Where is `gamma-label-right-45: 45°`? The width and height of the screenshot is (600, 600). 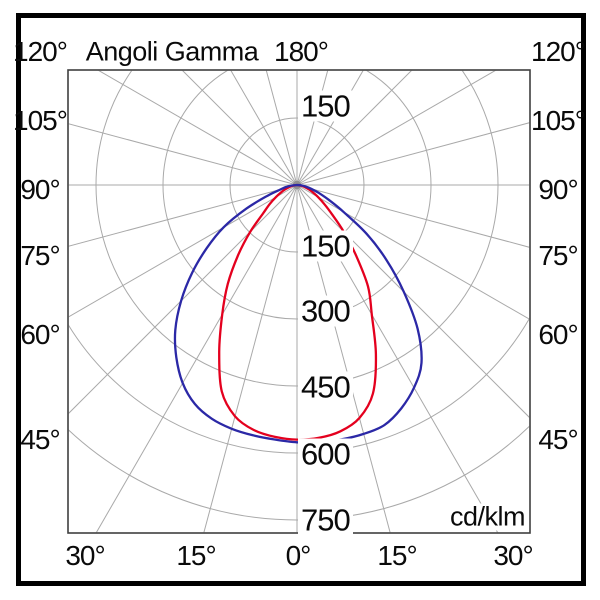 gamma-label-right-45: 45° is located at coordinates (558, 439).